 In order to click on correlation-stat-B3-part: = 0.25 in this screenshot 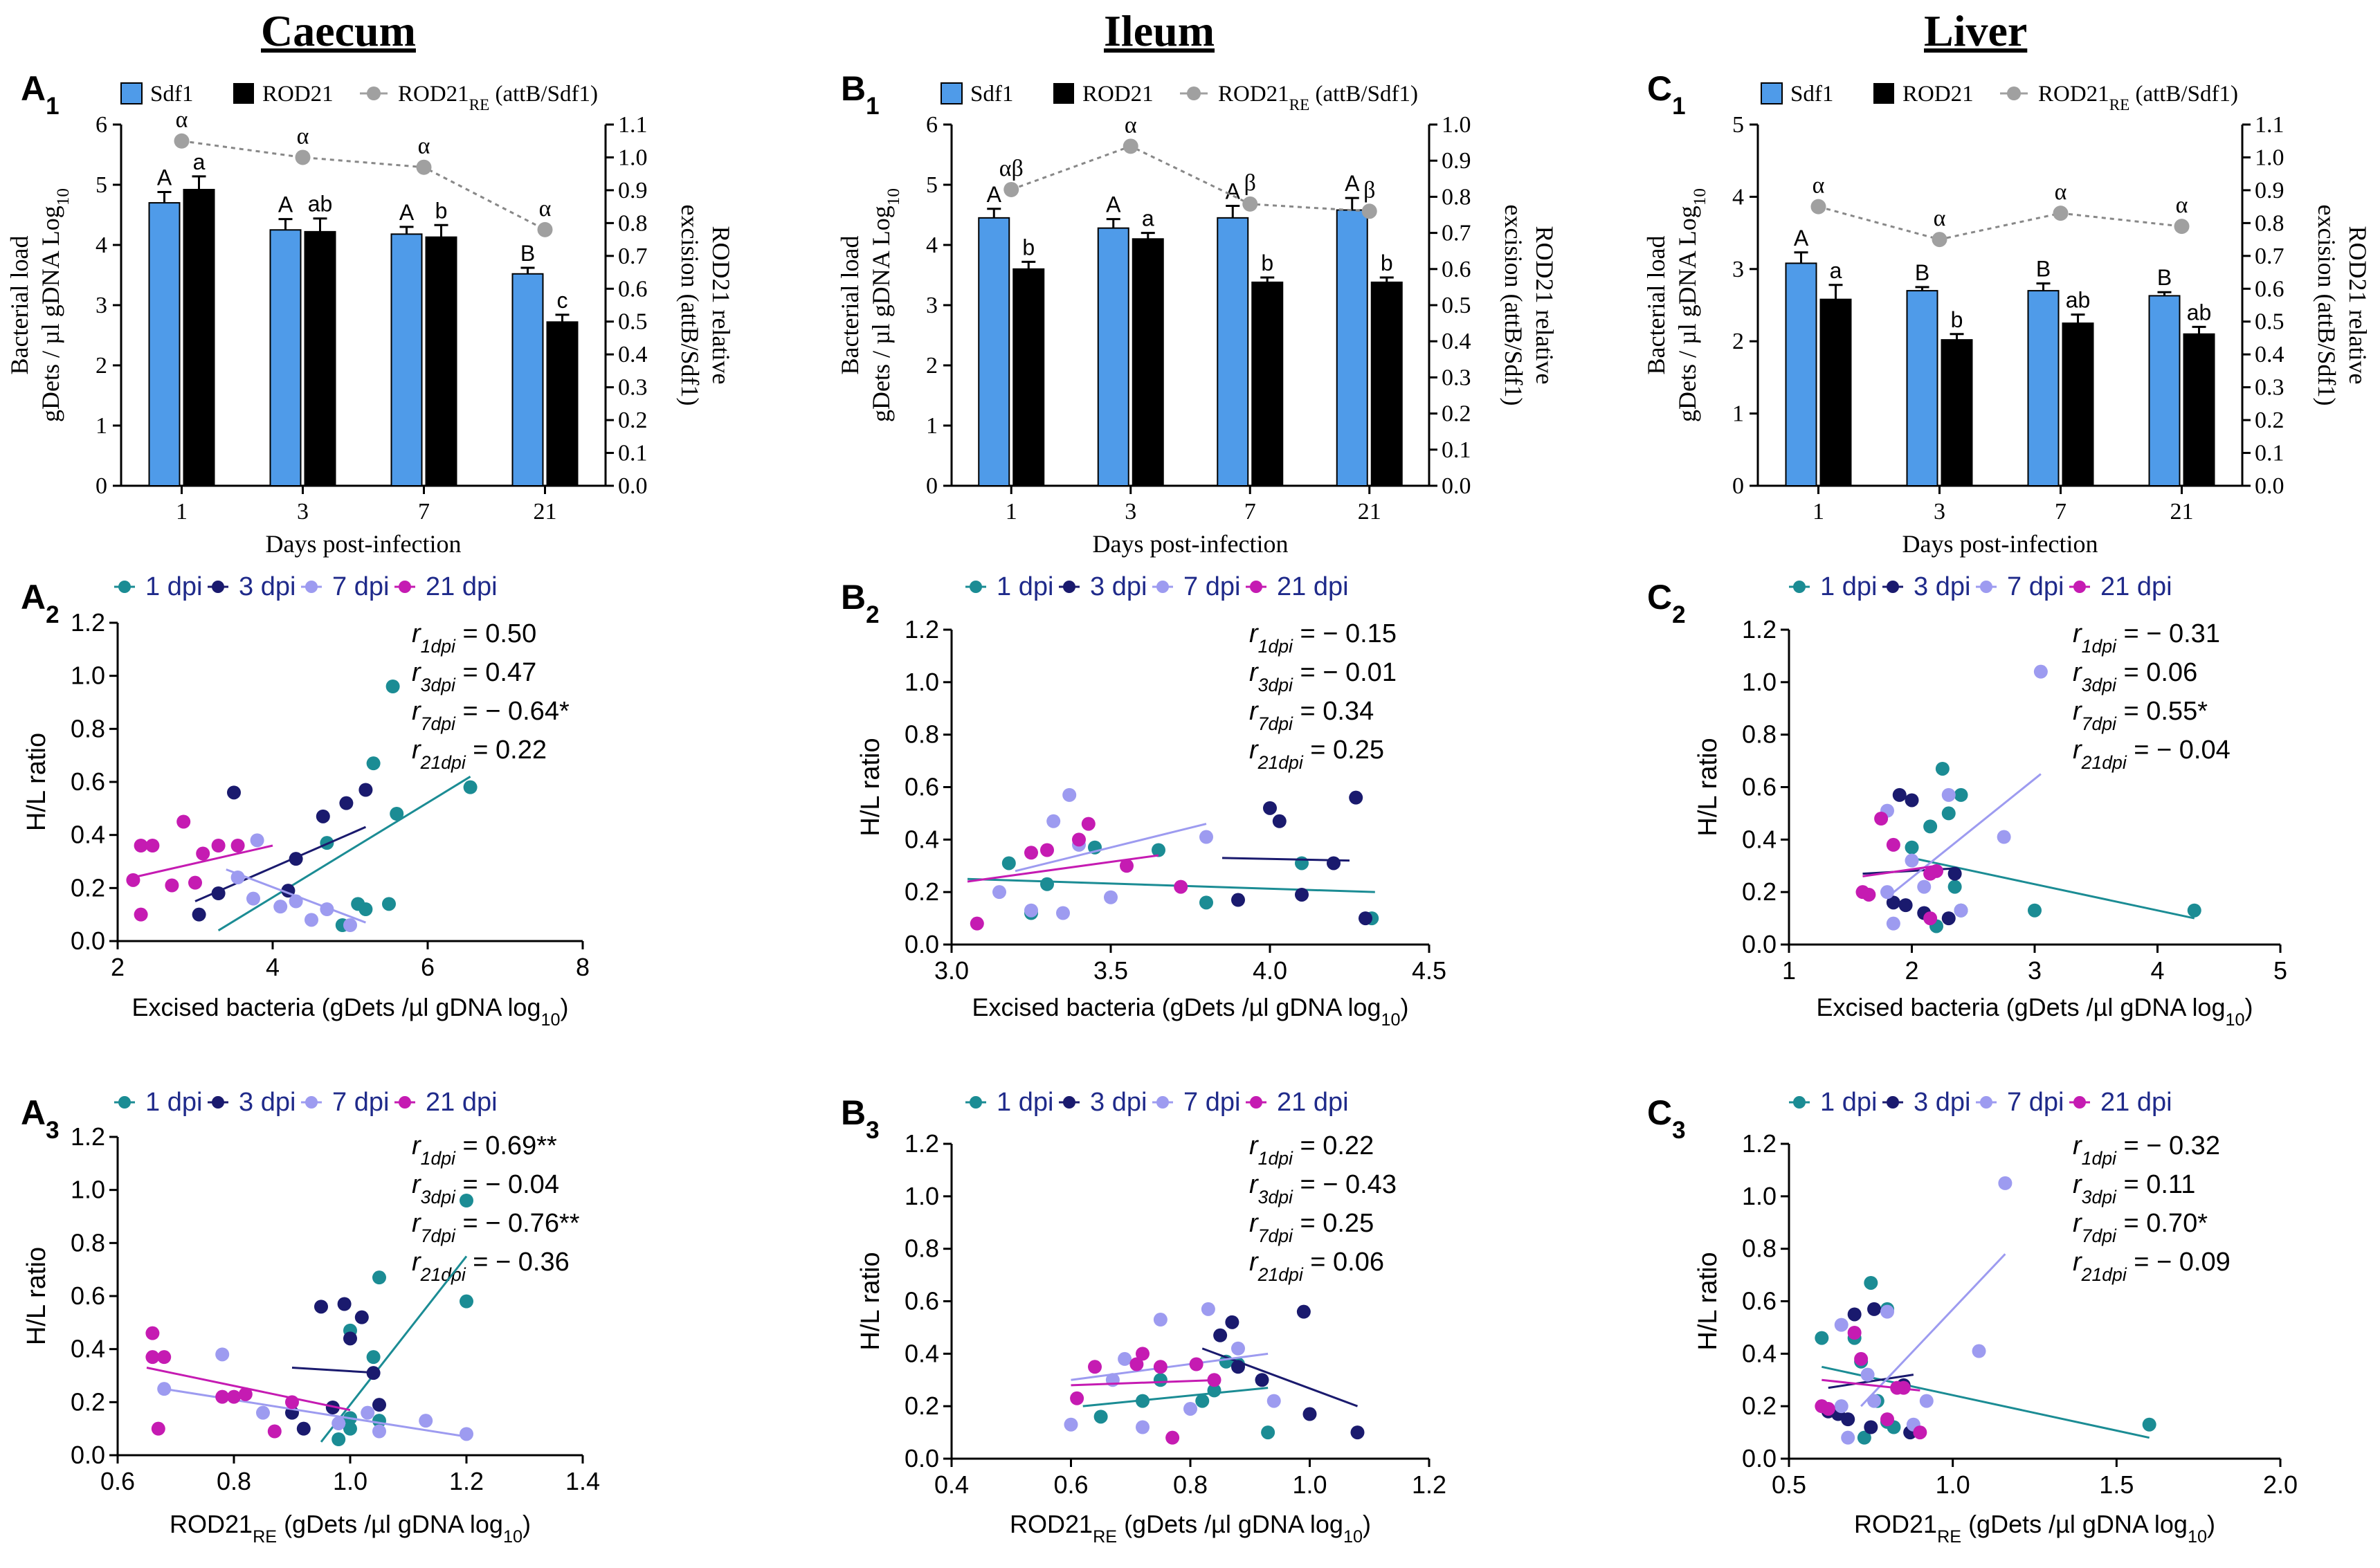, I will do `click(1333, 1223)`.